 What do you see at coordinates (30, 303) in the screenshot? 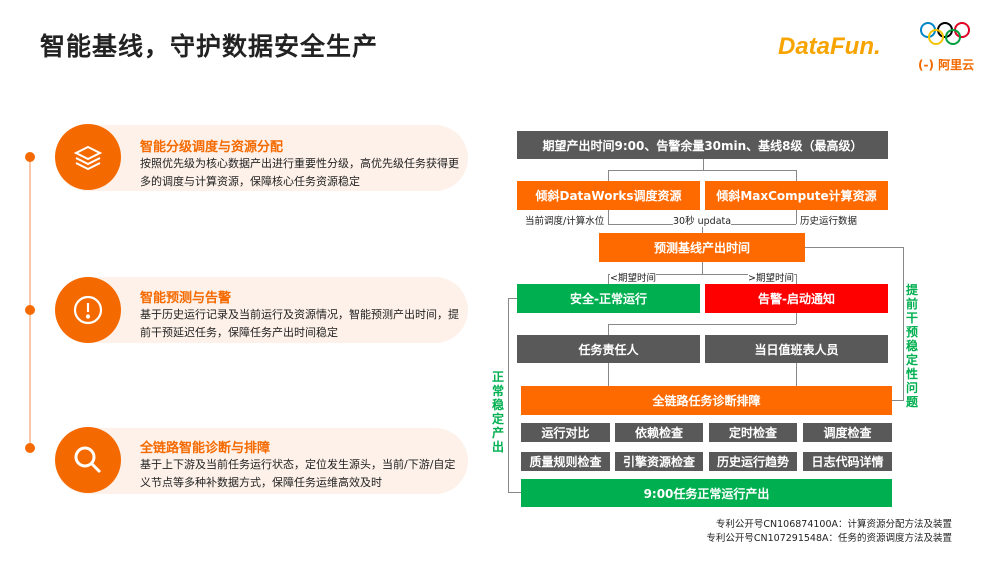
I see `timeline-line` at bounding box center [30, 303].